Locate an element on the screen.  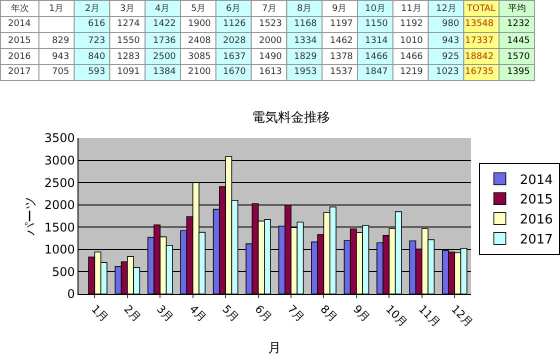
legend-label: 2015 is located at coordinates (536, 200).